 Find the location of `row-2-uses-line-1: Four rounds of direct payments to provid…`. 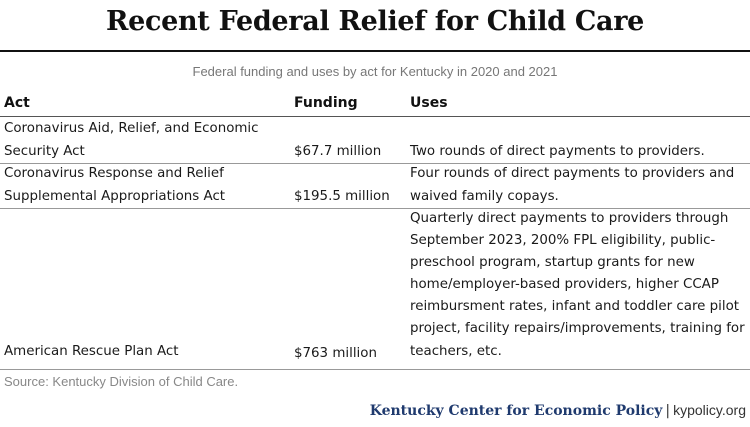

row-2-uses-line-1: Four rounds of direct payments to provid… is located at coordinates (572, 173).